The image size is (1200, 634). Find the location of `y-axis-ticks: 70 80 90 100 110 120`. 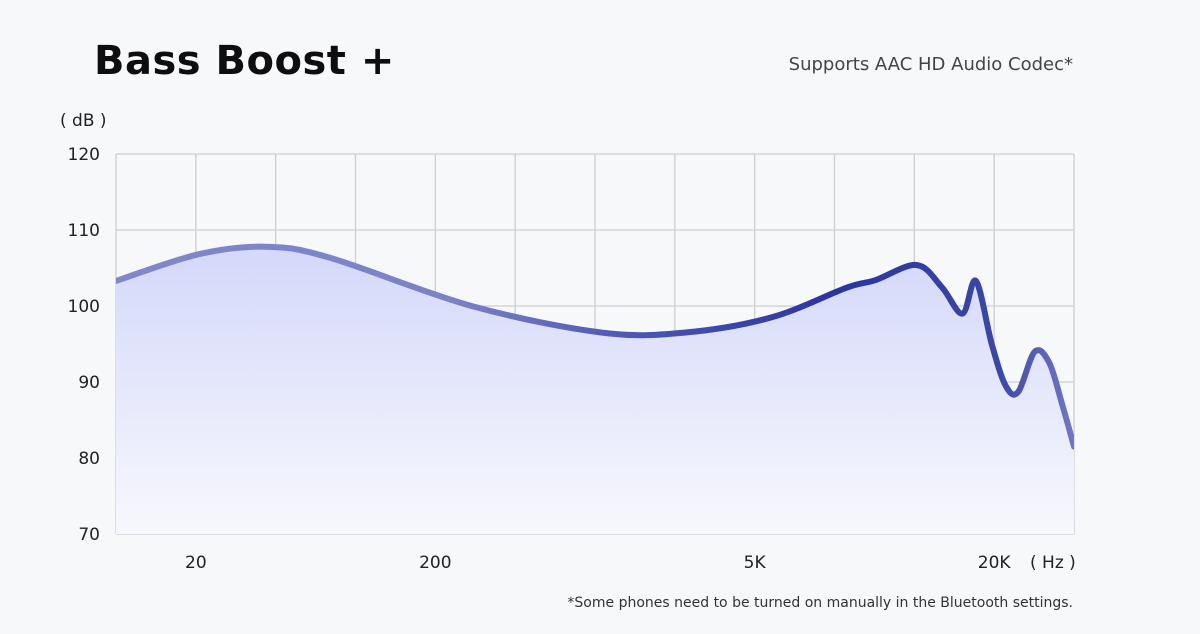

y-axis-ticks: 70 80 90 100 110 120 is located at coordinates (84, 345).